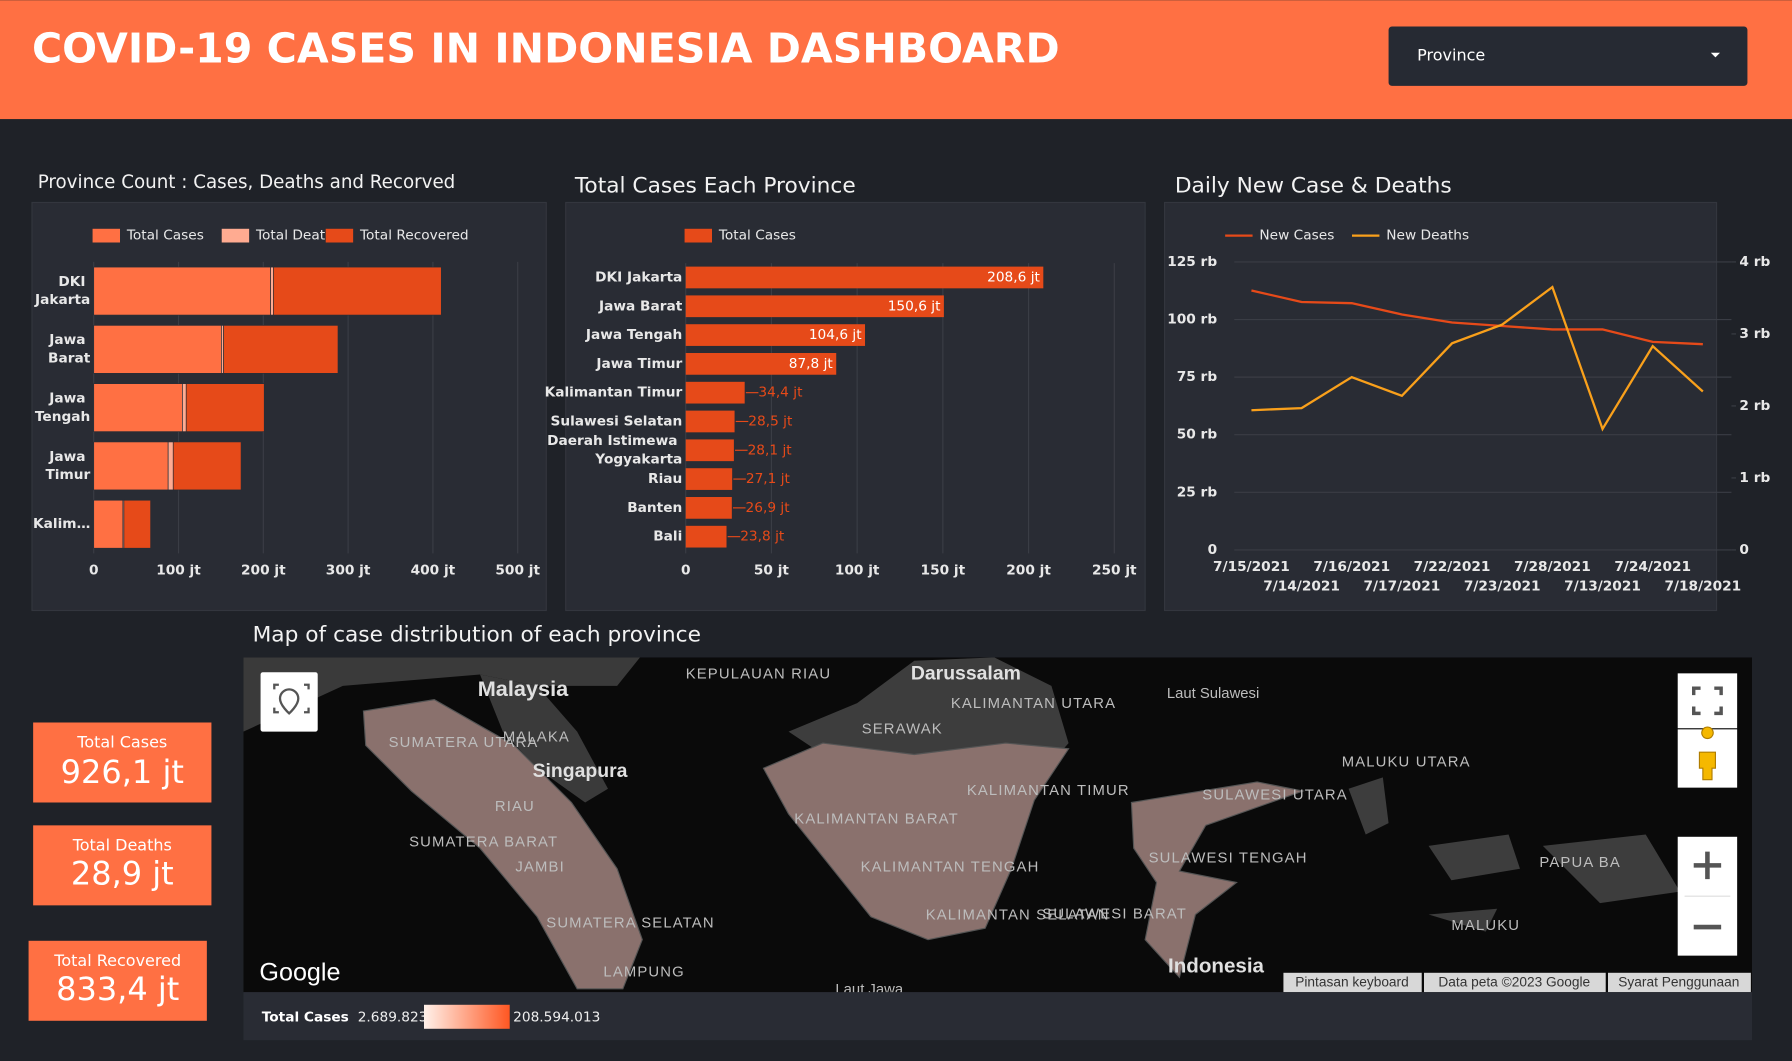 The width and height of the screenshot is (1792, 1061). Describe the element at coordinates (1213, 694) in the screenshot. I see `map-label: Laut Sulawesi` at that location.